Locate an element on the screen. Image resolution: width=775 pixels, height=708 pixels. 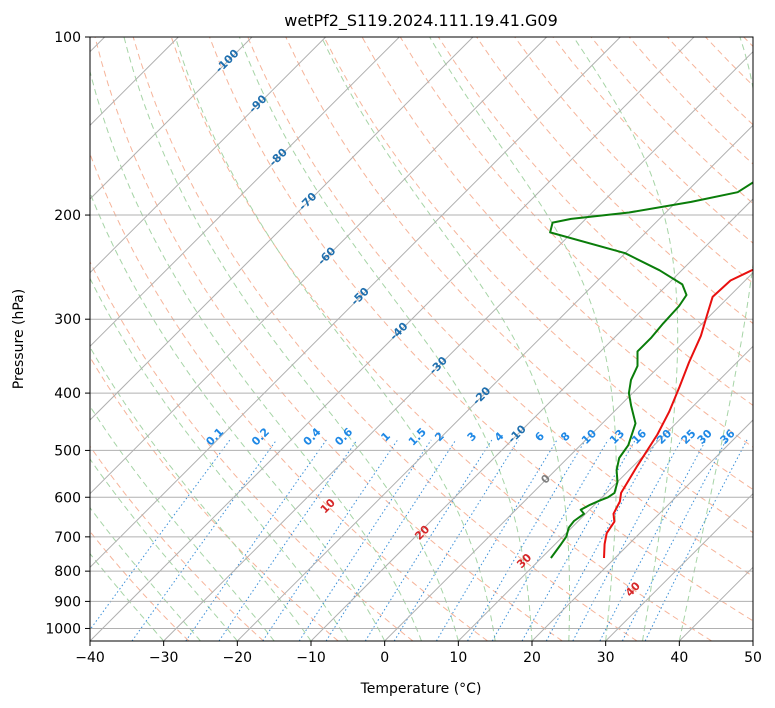
chart-title: wetPf2_S119.2024.111.19.41.G09 is located at coordinates (421, 21).